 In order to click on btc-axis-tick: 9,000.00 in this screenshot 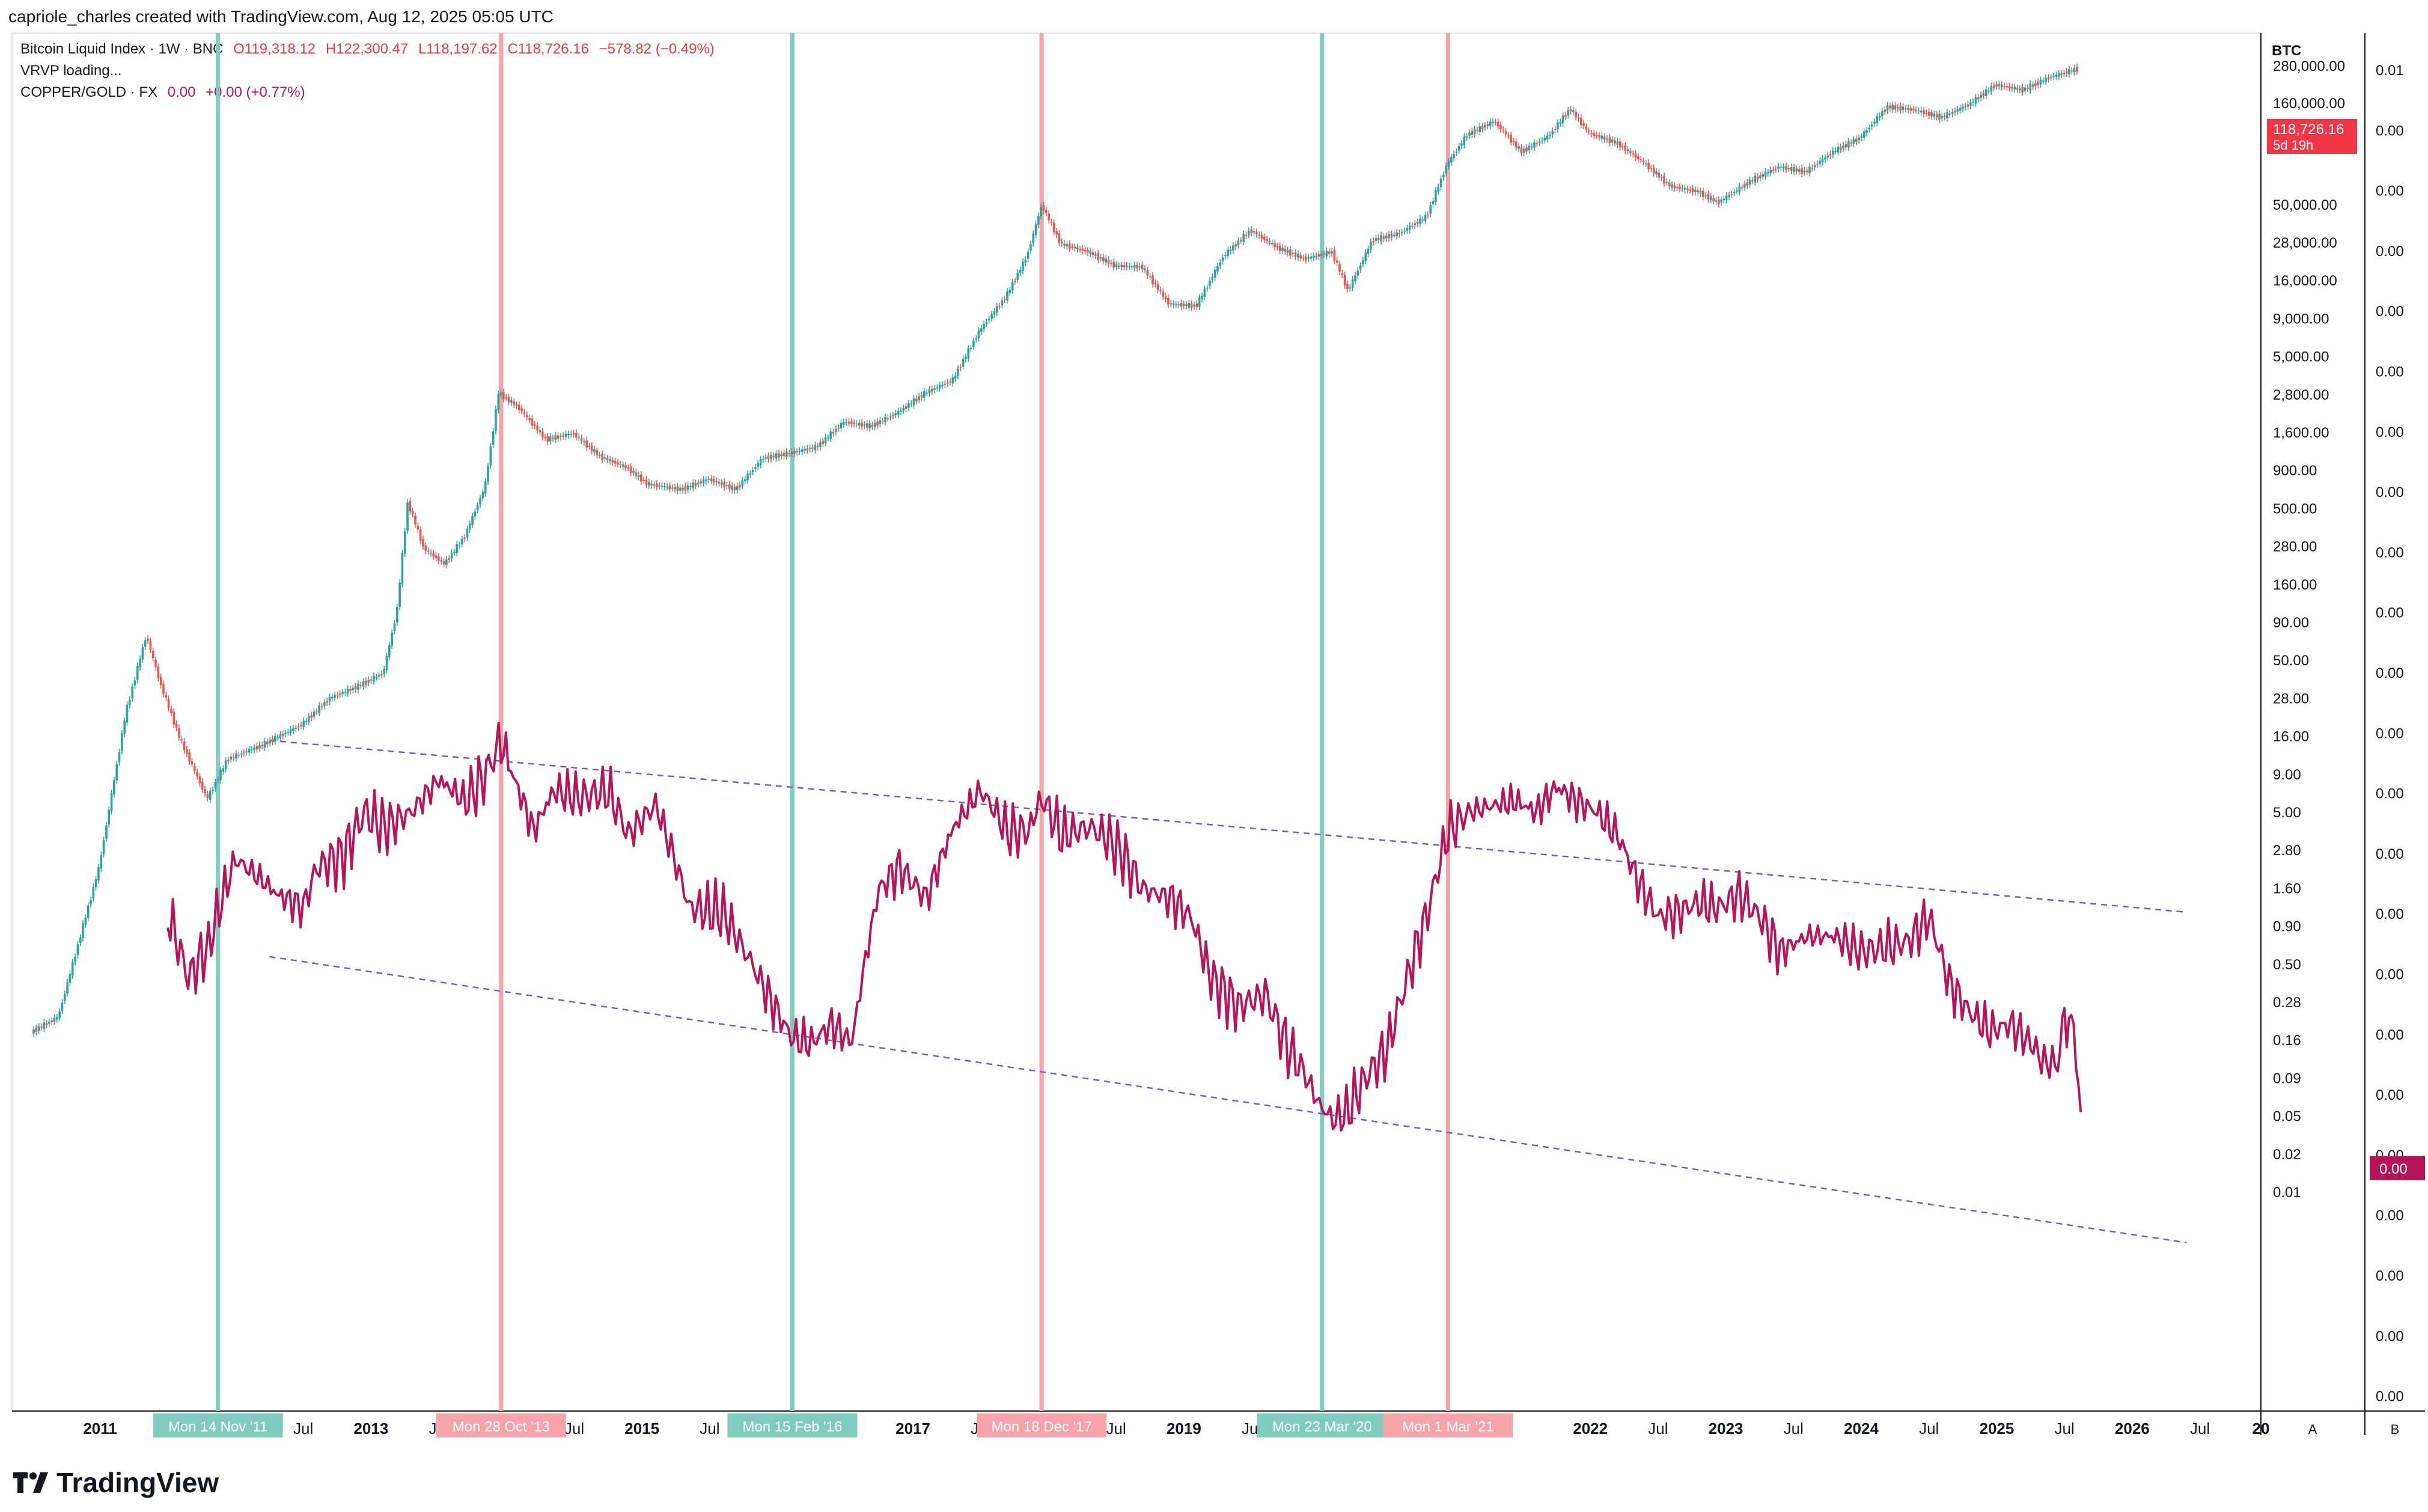, I will do `click(2301, 319)`.